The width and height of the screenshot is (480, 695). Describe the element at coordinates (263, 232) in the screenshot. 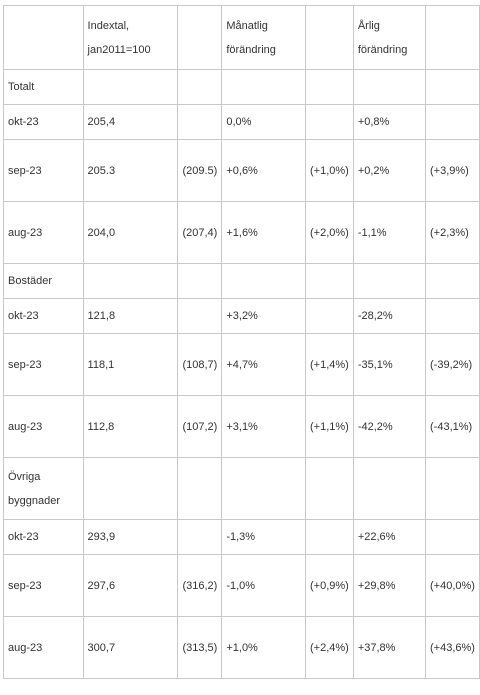

I see `table-cell: +1,6%` at that location.